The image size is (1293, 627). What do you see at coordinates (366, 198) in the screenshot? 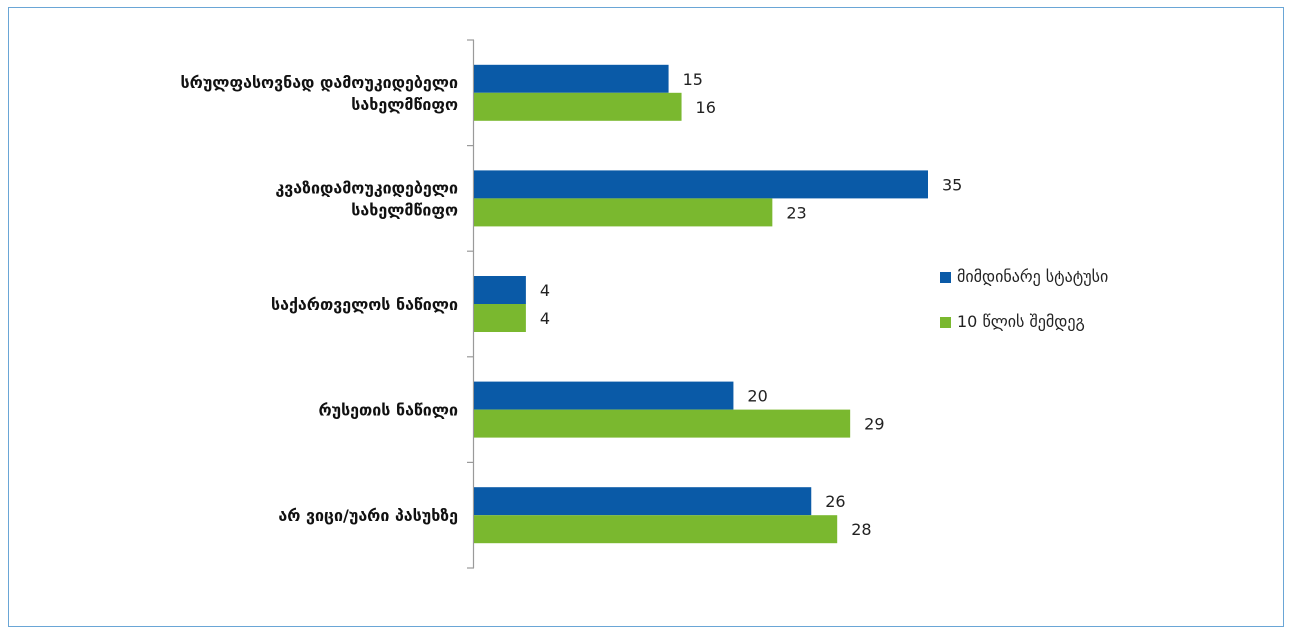
I see `category-label: კვაზიდამოუკიდებელი სახელმწიფო` at bounding box center [366, 198].